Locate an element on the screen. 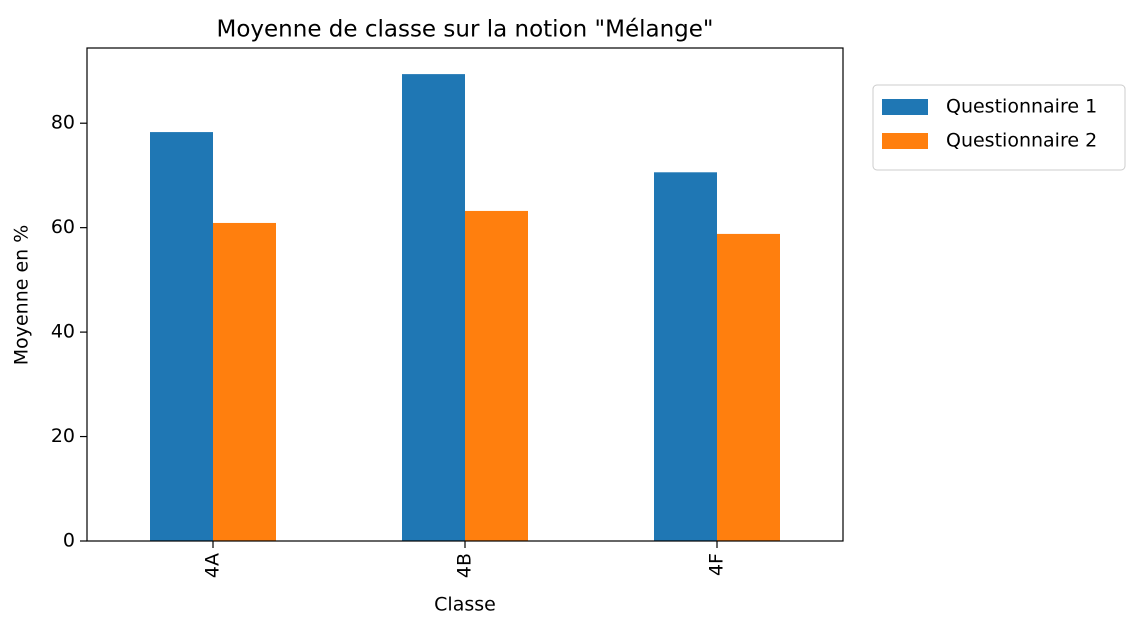  legend-box is located at coordinates (999, 127).